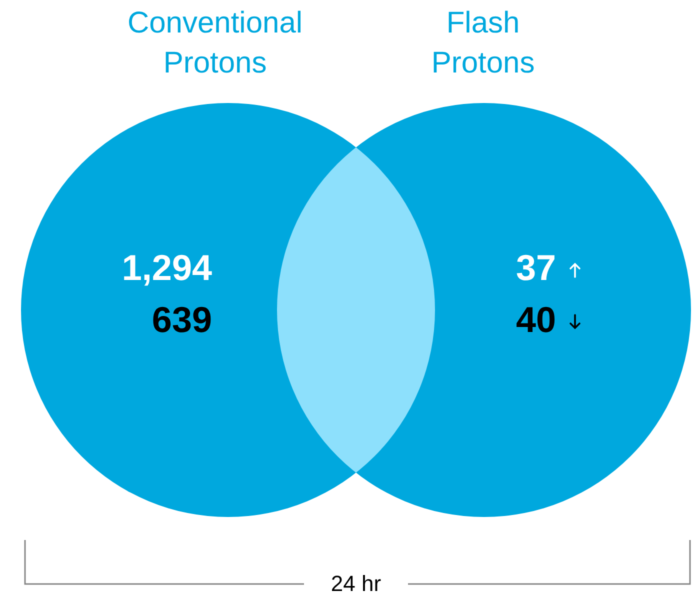  What do you see at coordinates (483, 43) in the screenshot?
I see `category-label: Flash Protons` at bounding box center [483, 43].